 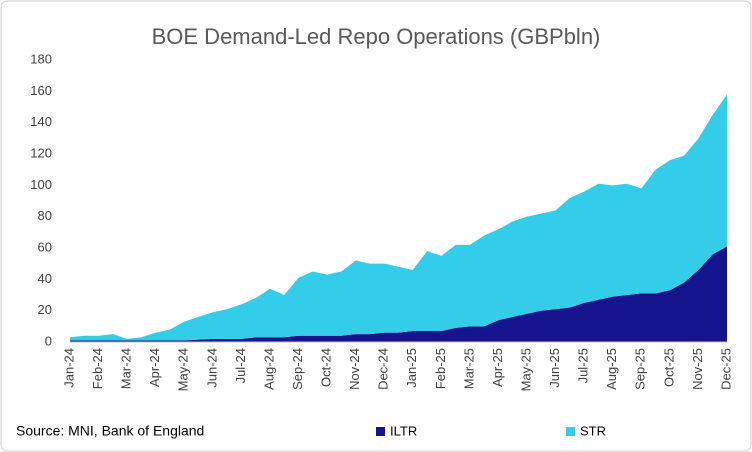 I want to click on y-tick-label: 160, so click(x=41, y=90).